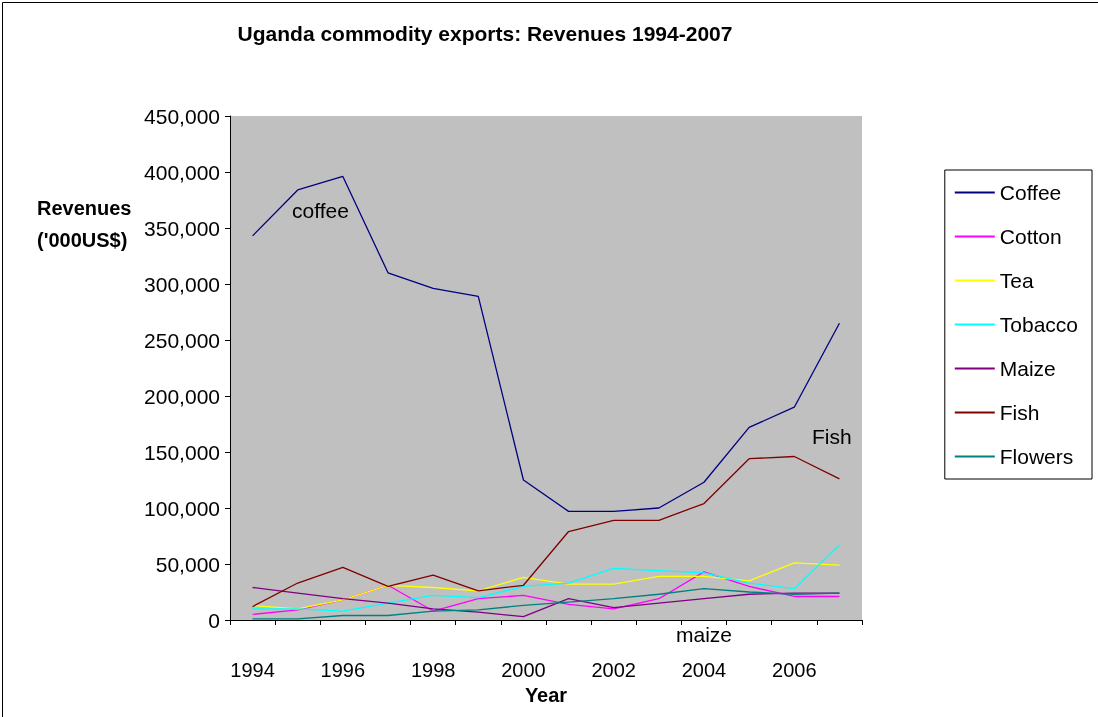  Describe the element at coordinates (182, 284) in the screenshot. I see `y-tick-label: 300,000` at that location.